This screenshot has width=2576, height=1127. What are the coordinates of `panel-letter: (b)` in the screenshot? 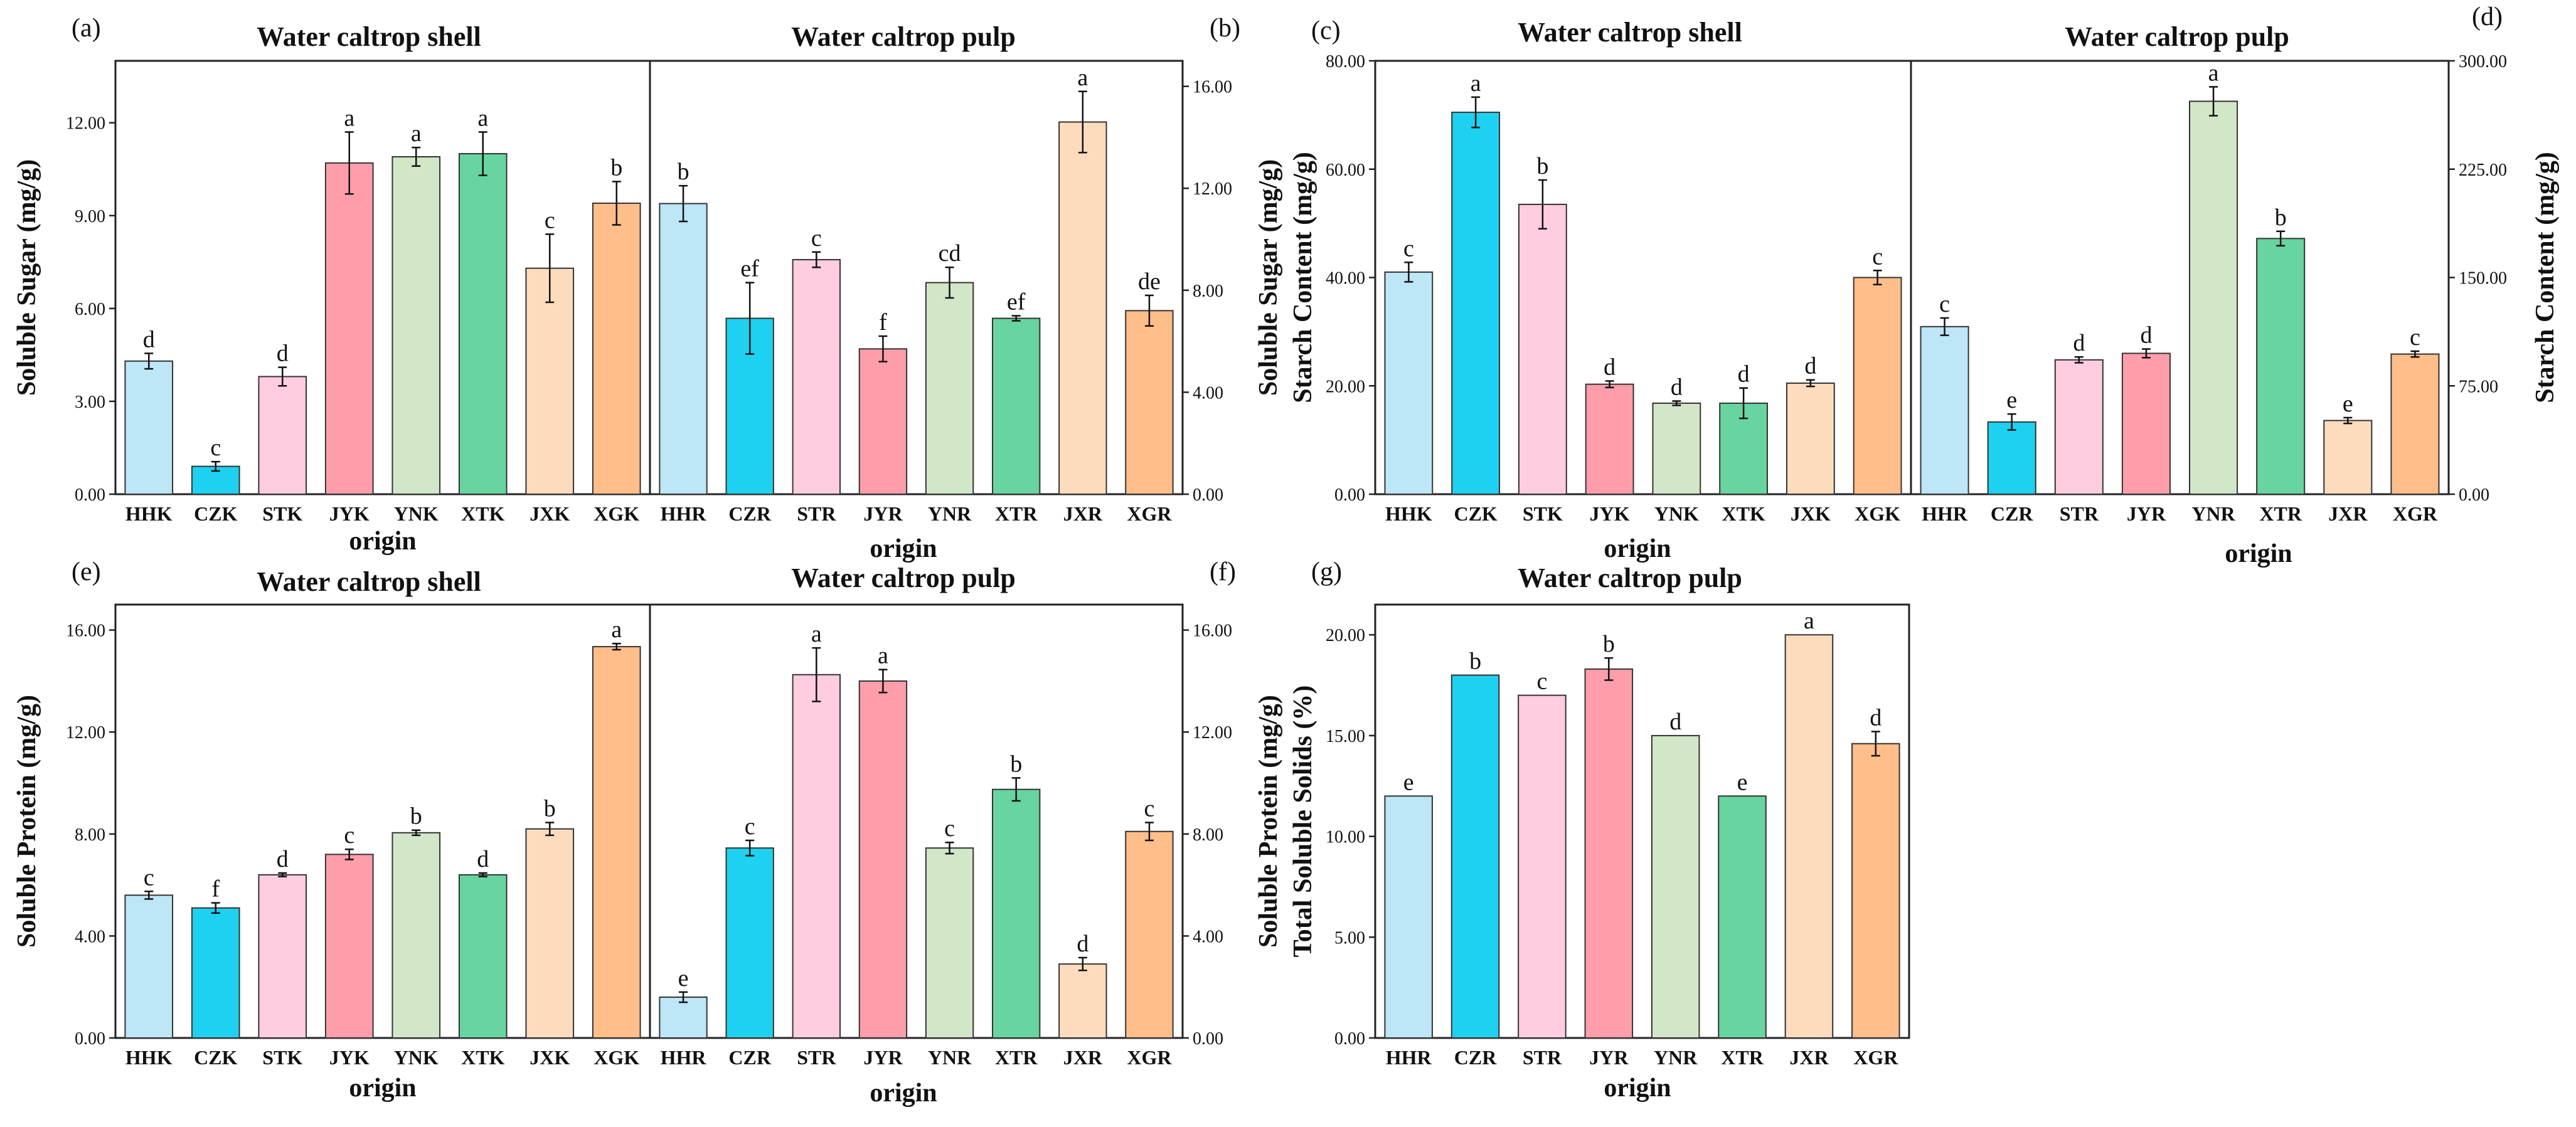 It's located at (1225, 28).